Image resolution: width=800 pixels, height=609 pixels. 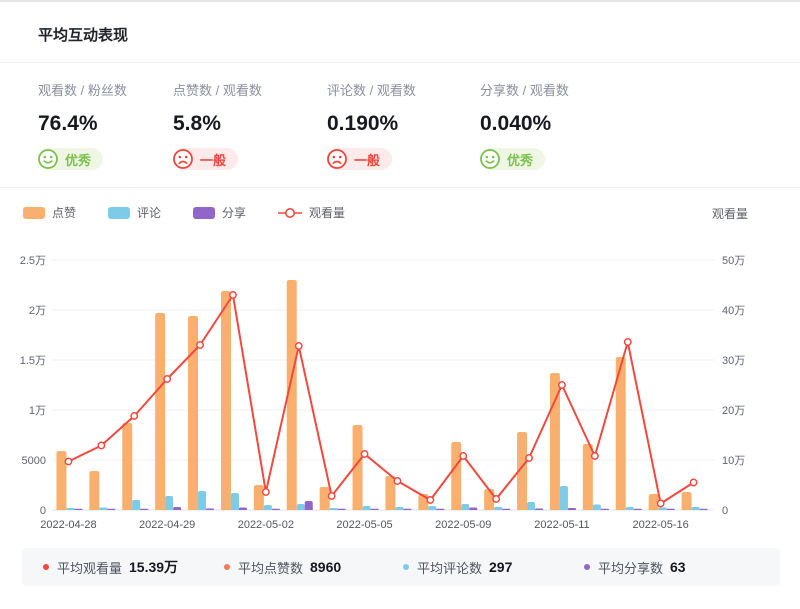 I want to click on svg-text: 2022-05-05, so click(x=364, y=525).